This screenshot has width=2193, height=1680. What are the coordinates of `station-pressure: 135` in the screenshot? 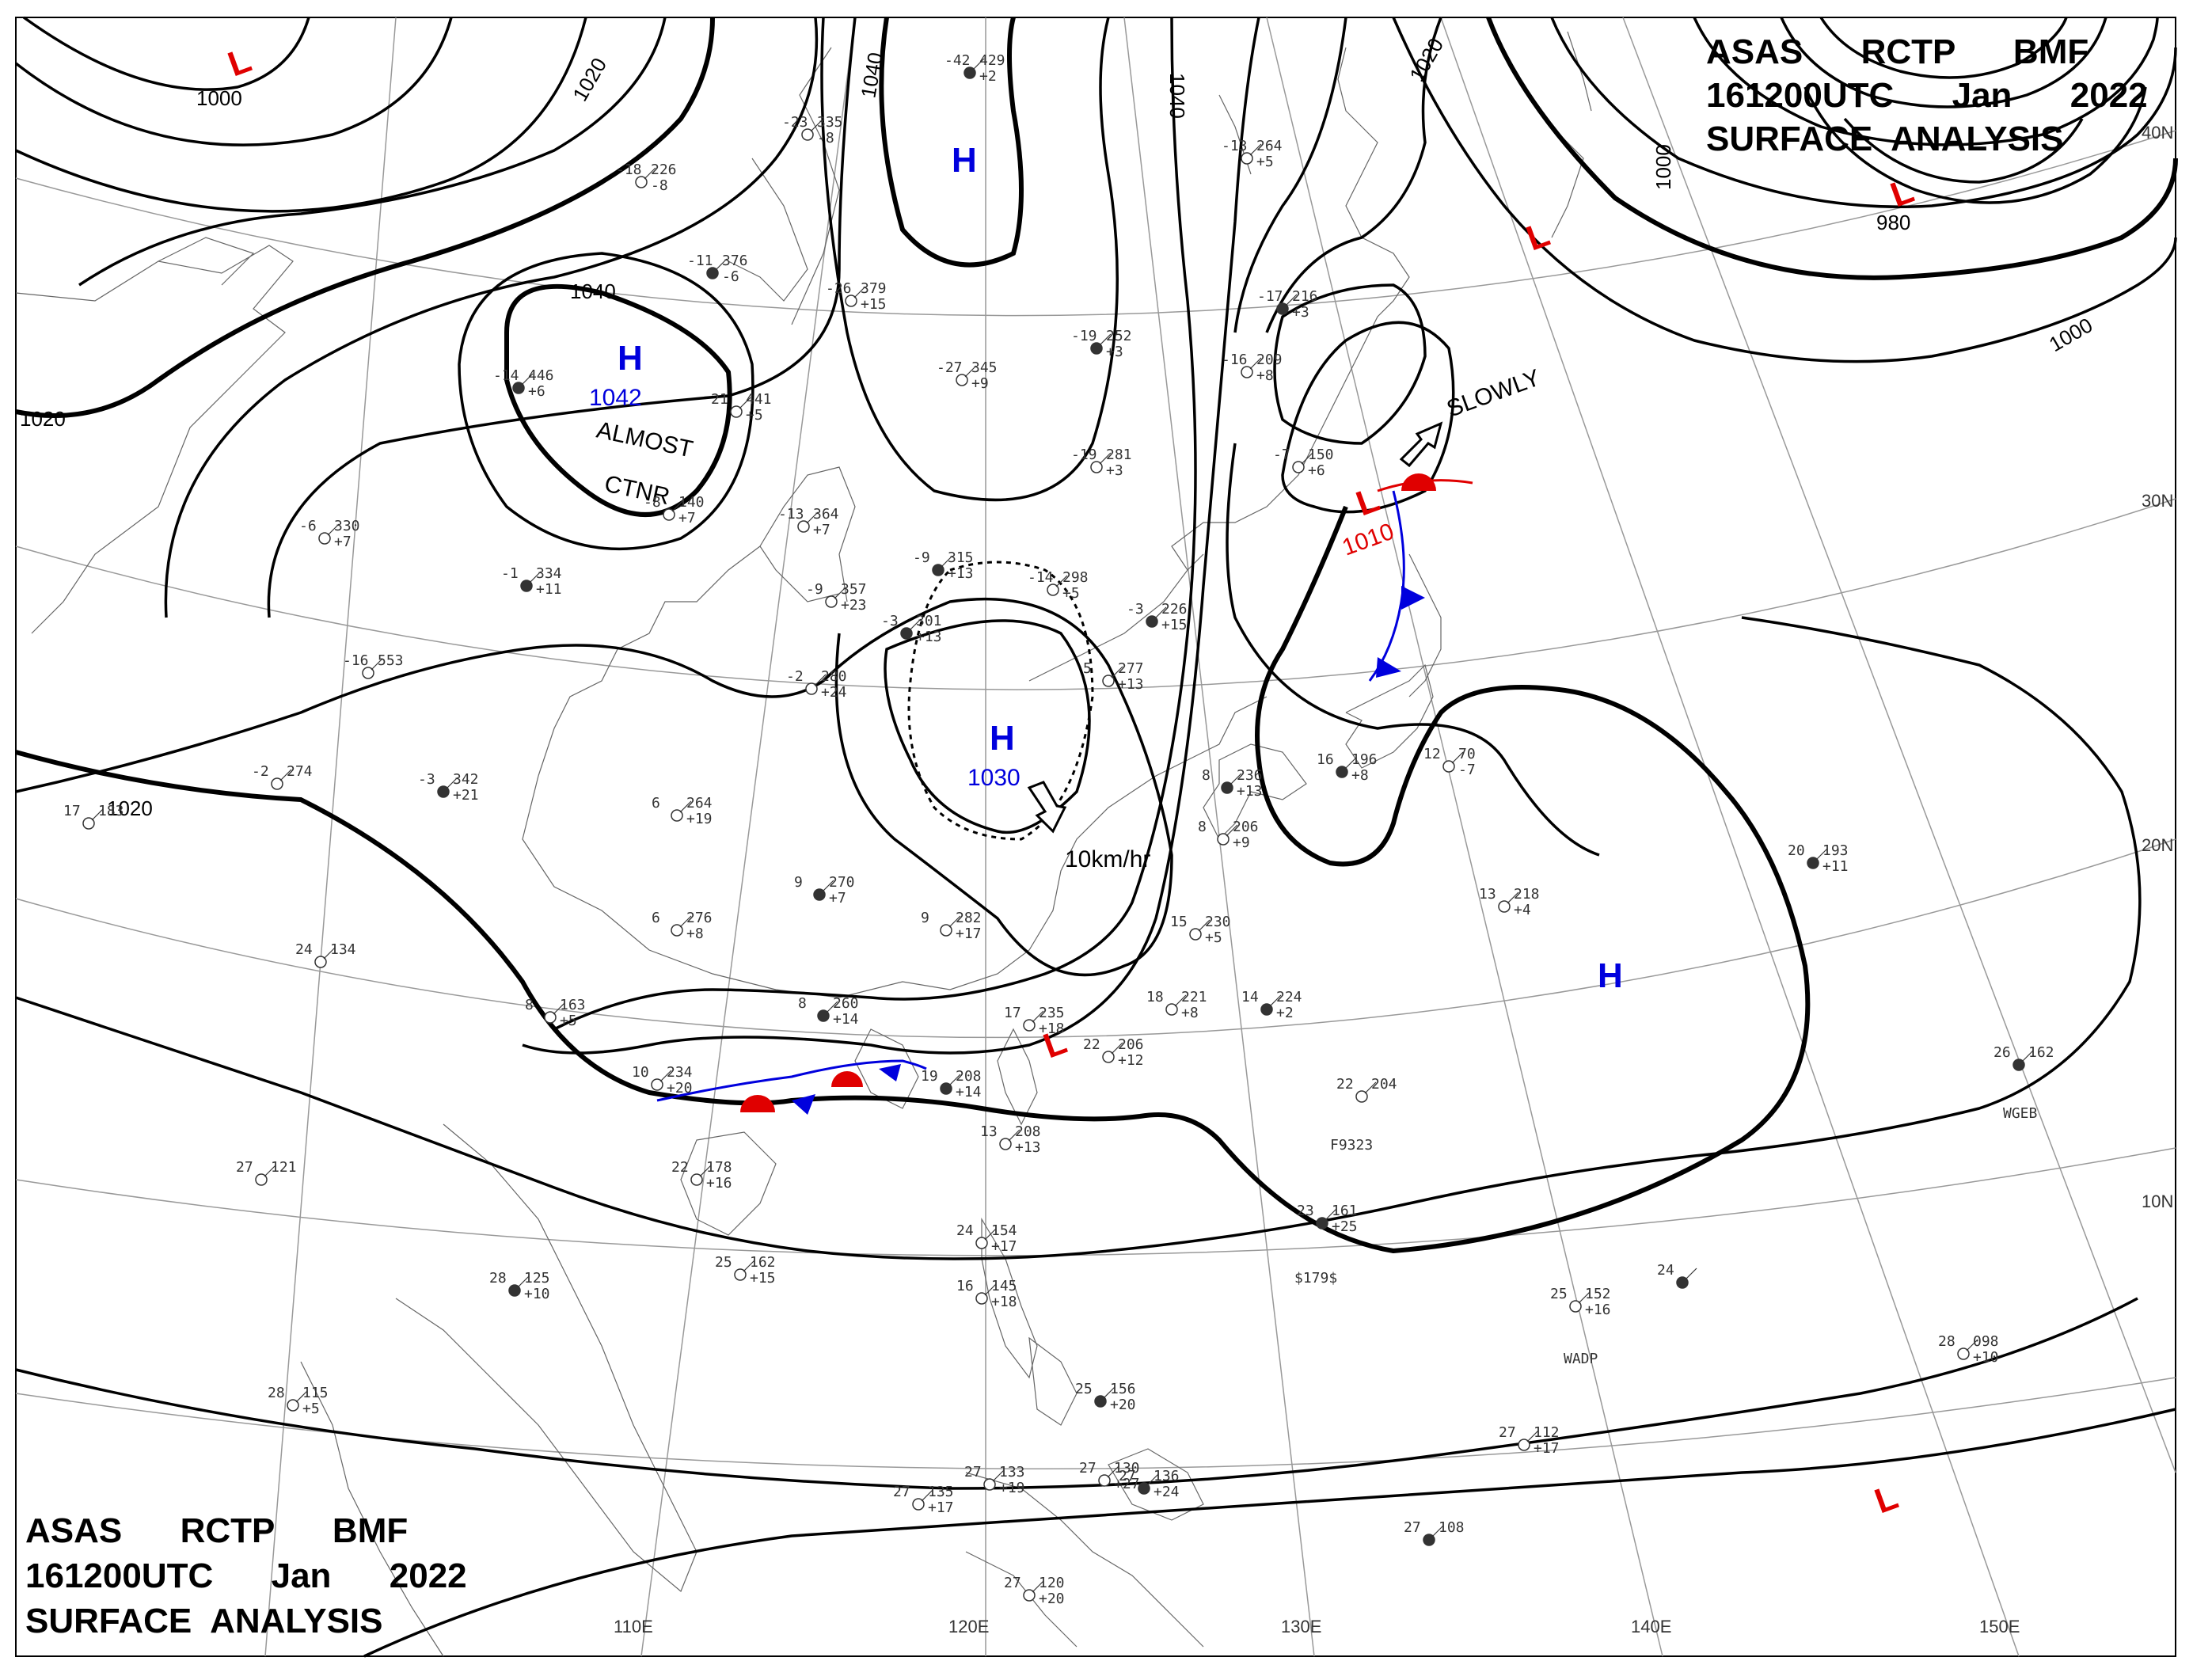 It's located at (941, 1492).